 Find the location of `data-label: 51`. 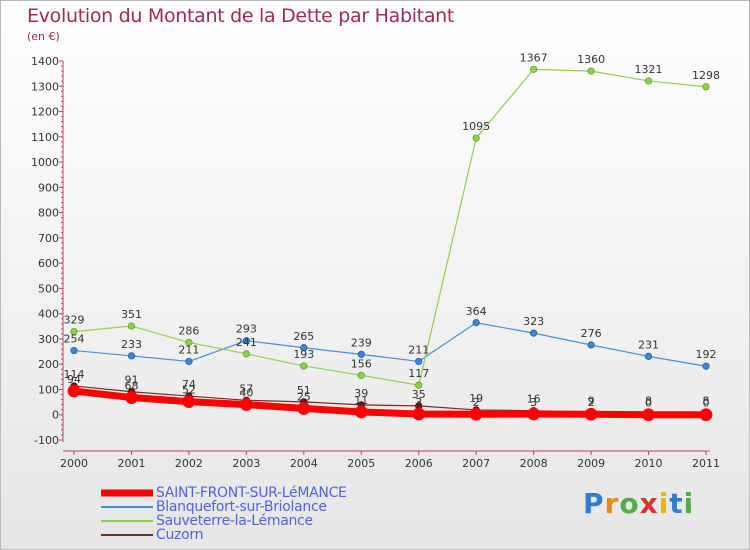

data-label: 51 is located at coordinates (304, 390).